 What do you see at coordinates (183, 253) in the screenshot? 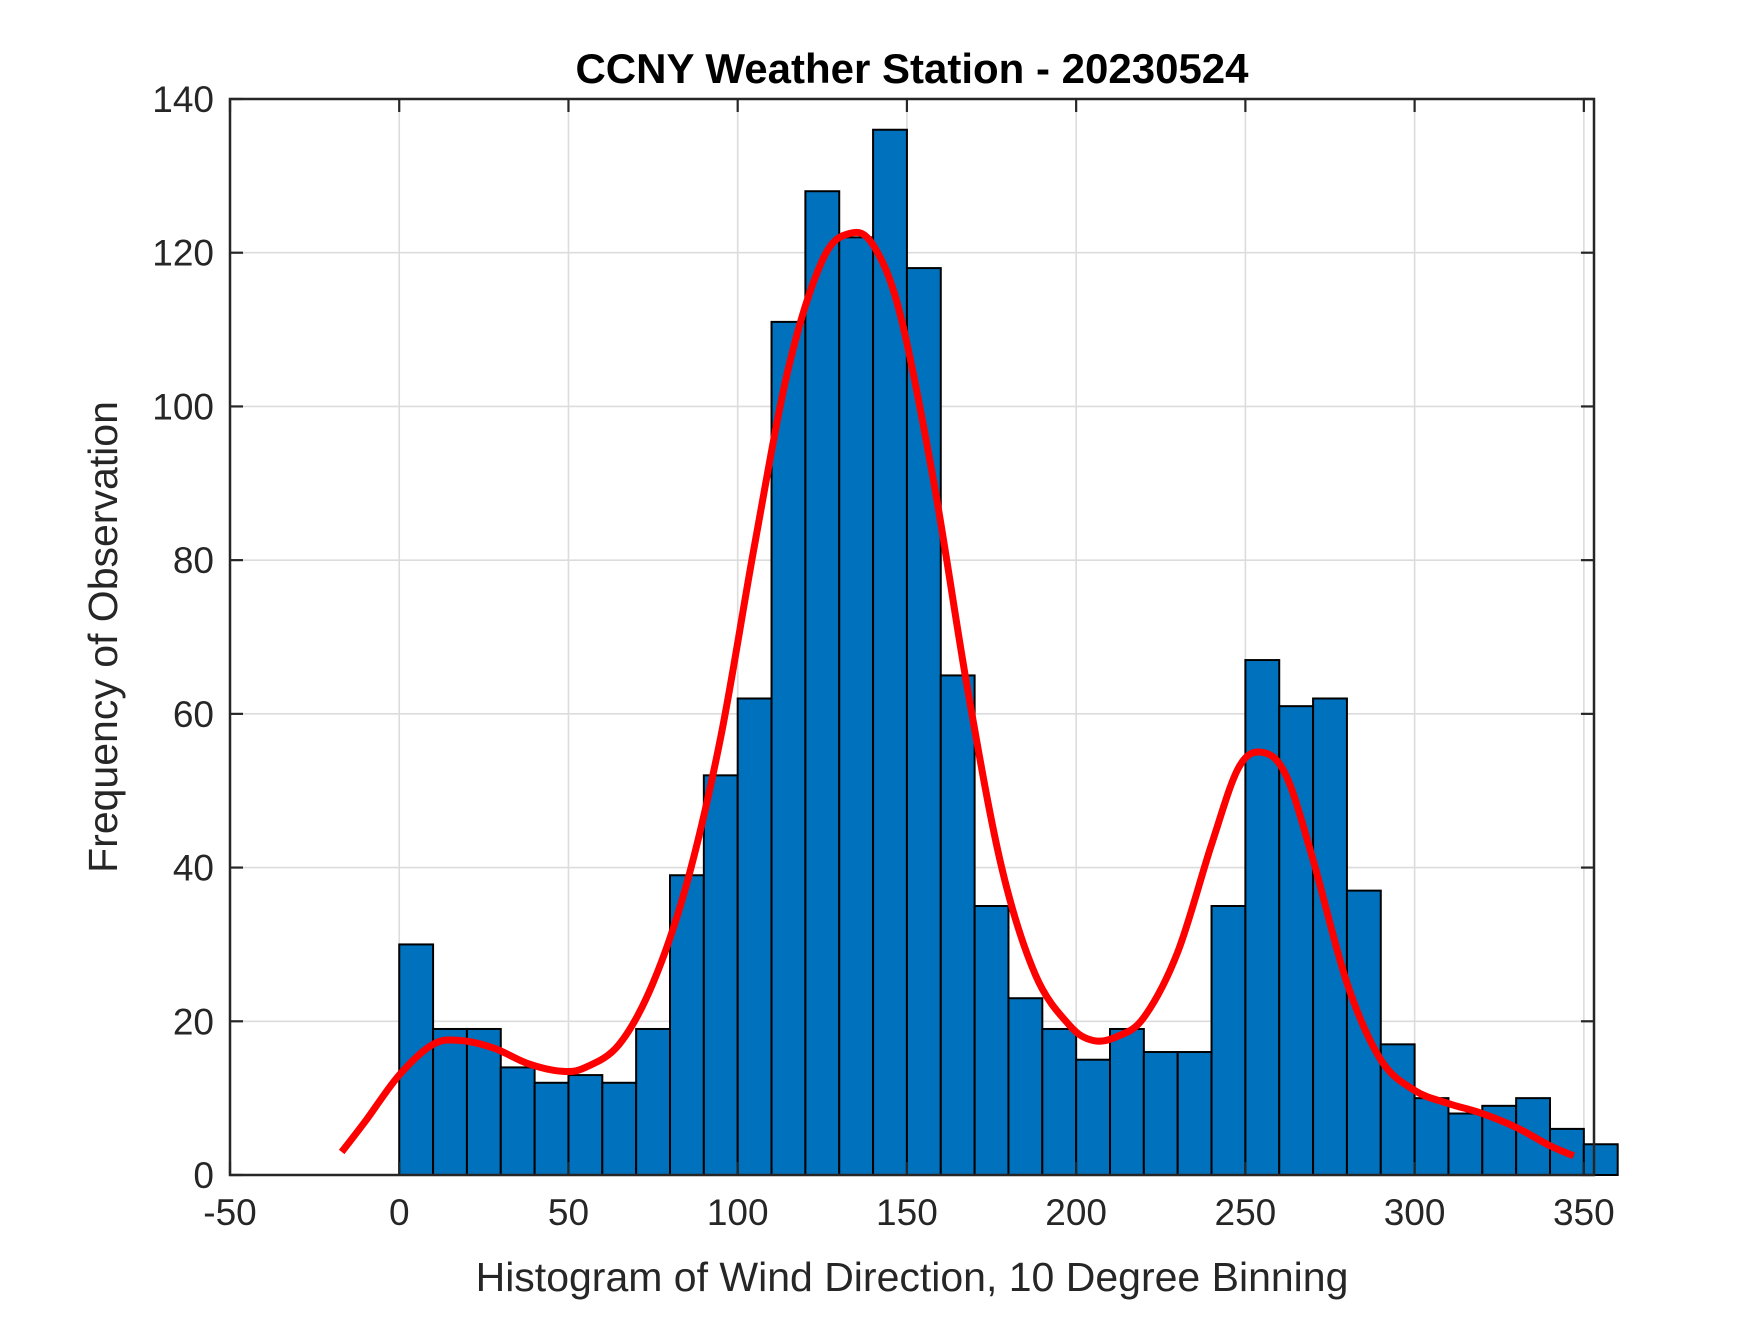
I see `y-tick-label: 120` at bounding box center [183, 253].